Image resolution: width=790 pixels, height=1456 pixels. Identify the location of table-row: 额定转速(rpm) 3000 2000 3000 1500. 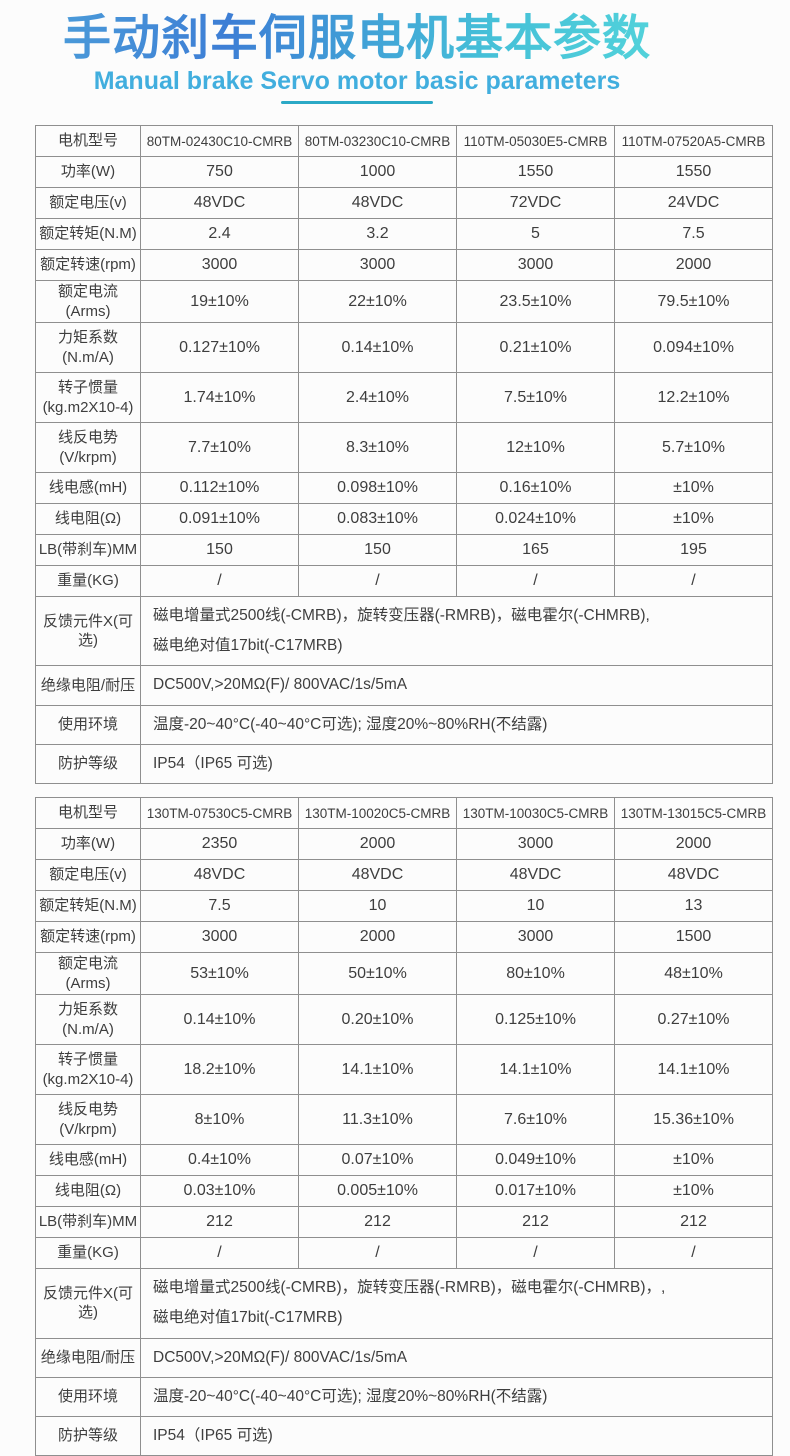
(404, 937).